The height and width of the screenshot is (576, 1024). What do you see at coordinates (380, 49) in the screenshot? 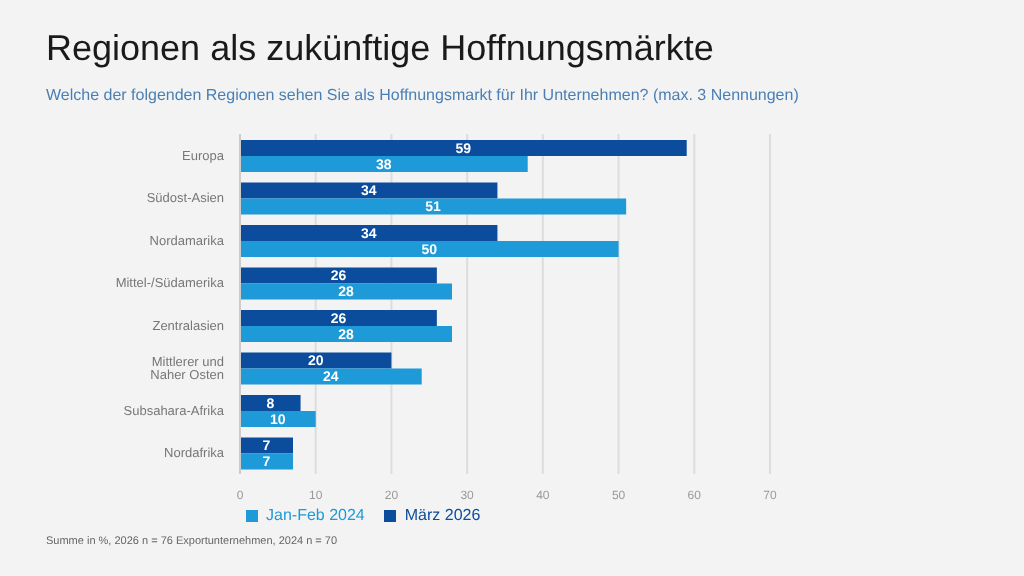
I see `chart-title: Regionen als zukünftige Hoffnungsmärkte` at bounding box center [380, 49].